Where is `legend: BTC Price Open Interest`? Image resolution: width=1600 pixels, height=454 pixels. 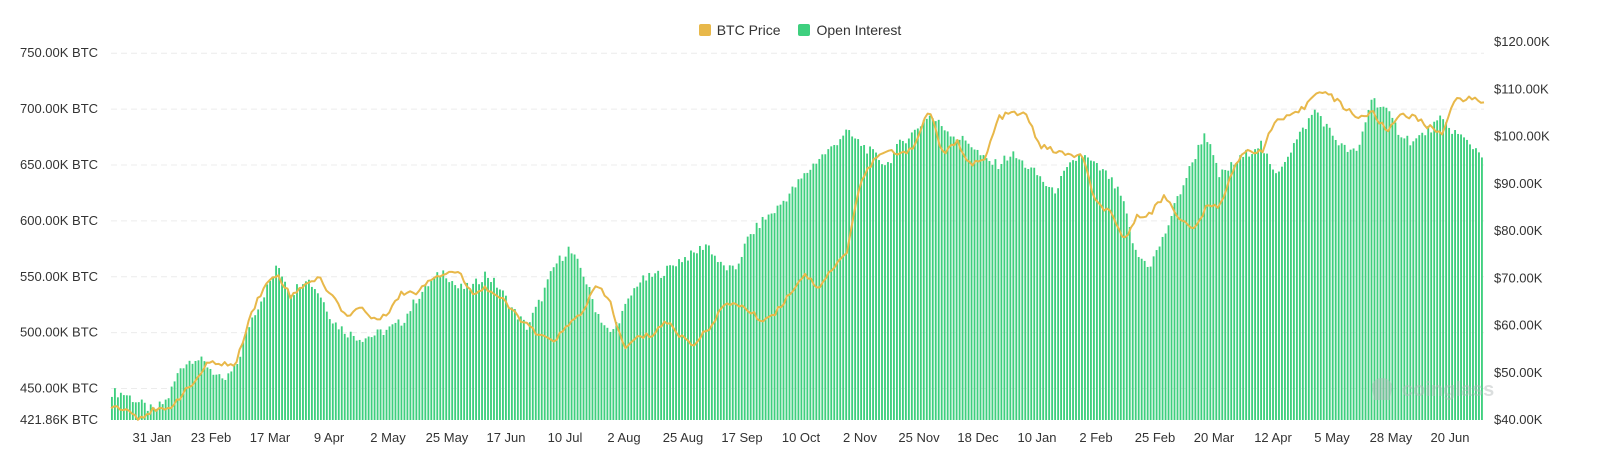
legend: BTC Price Open Interest is located at coordinates (800, 30).